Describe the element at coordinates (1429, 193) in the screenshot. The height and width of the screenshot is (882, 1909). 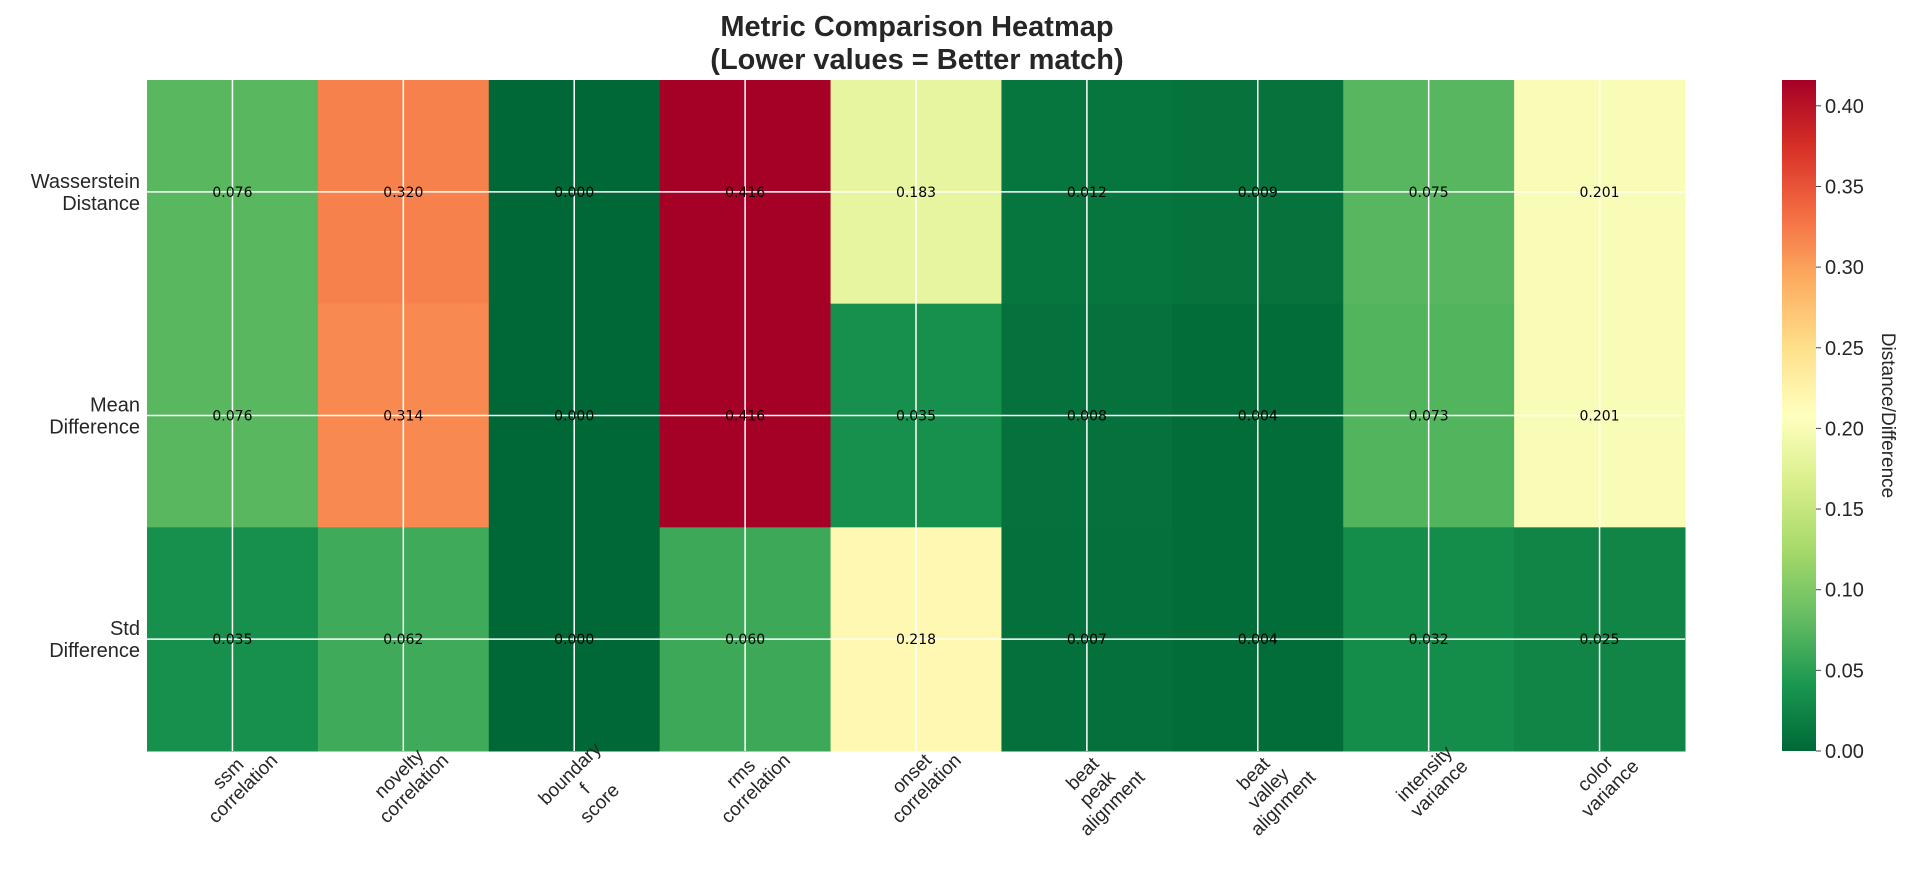
I see `cell-value-label: 0.075` at that location.